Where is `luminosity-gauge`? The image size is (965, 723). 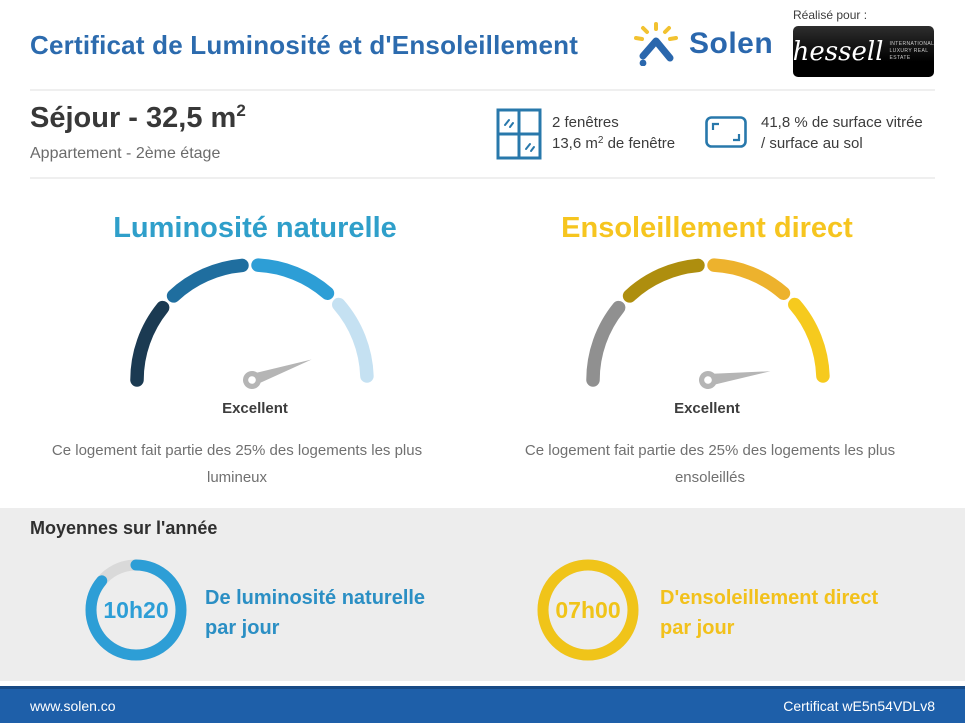
luminosity-gauge is located at coordinates (252, 323).